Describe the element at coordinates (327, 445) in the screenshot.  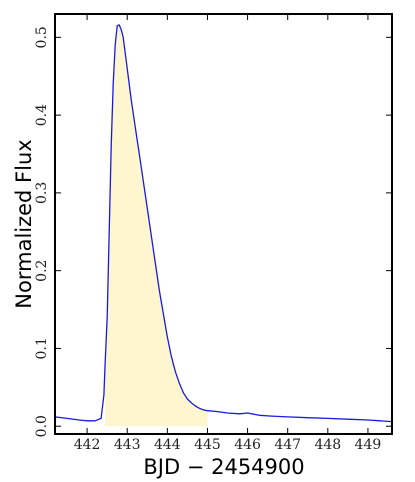
I see `x-tick-label: 448` at that location.